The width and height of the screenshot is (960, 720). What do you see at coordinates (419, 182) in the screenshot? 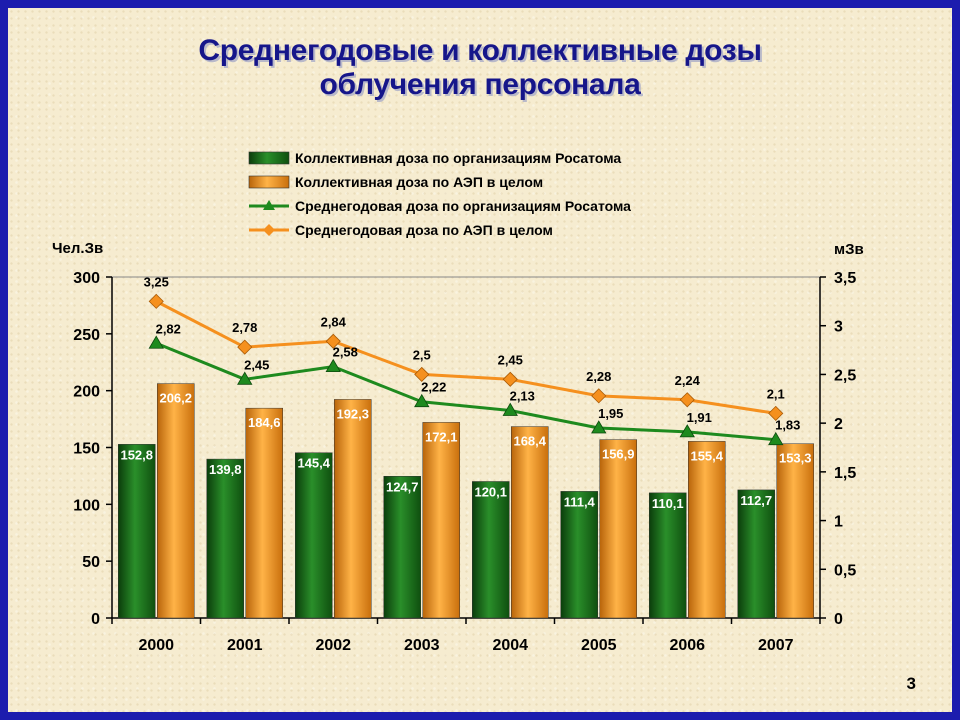
I see `legend-label: Коллективная доза по АЭП в целом` at bounding box center [419, 182].